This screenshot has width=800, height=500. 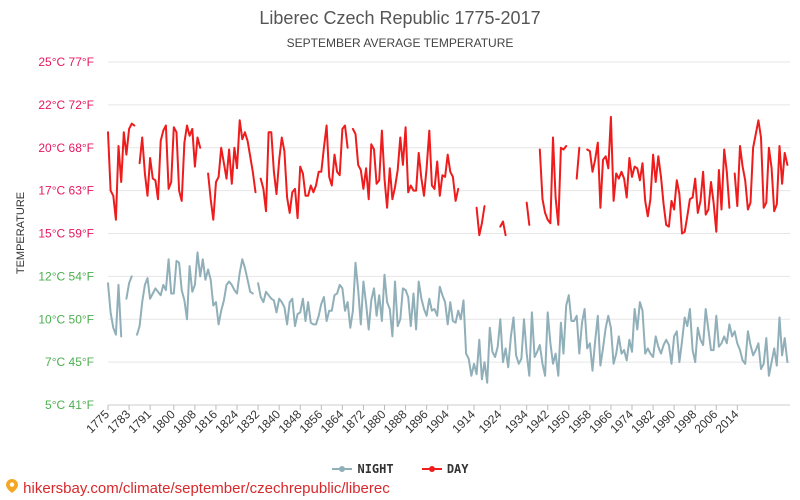 I want to click on y-tick-label: 5°C 41°F, so click(x=69, y=405).